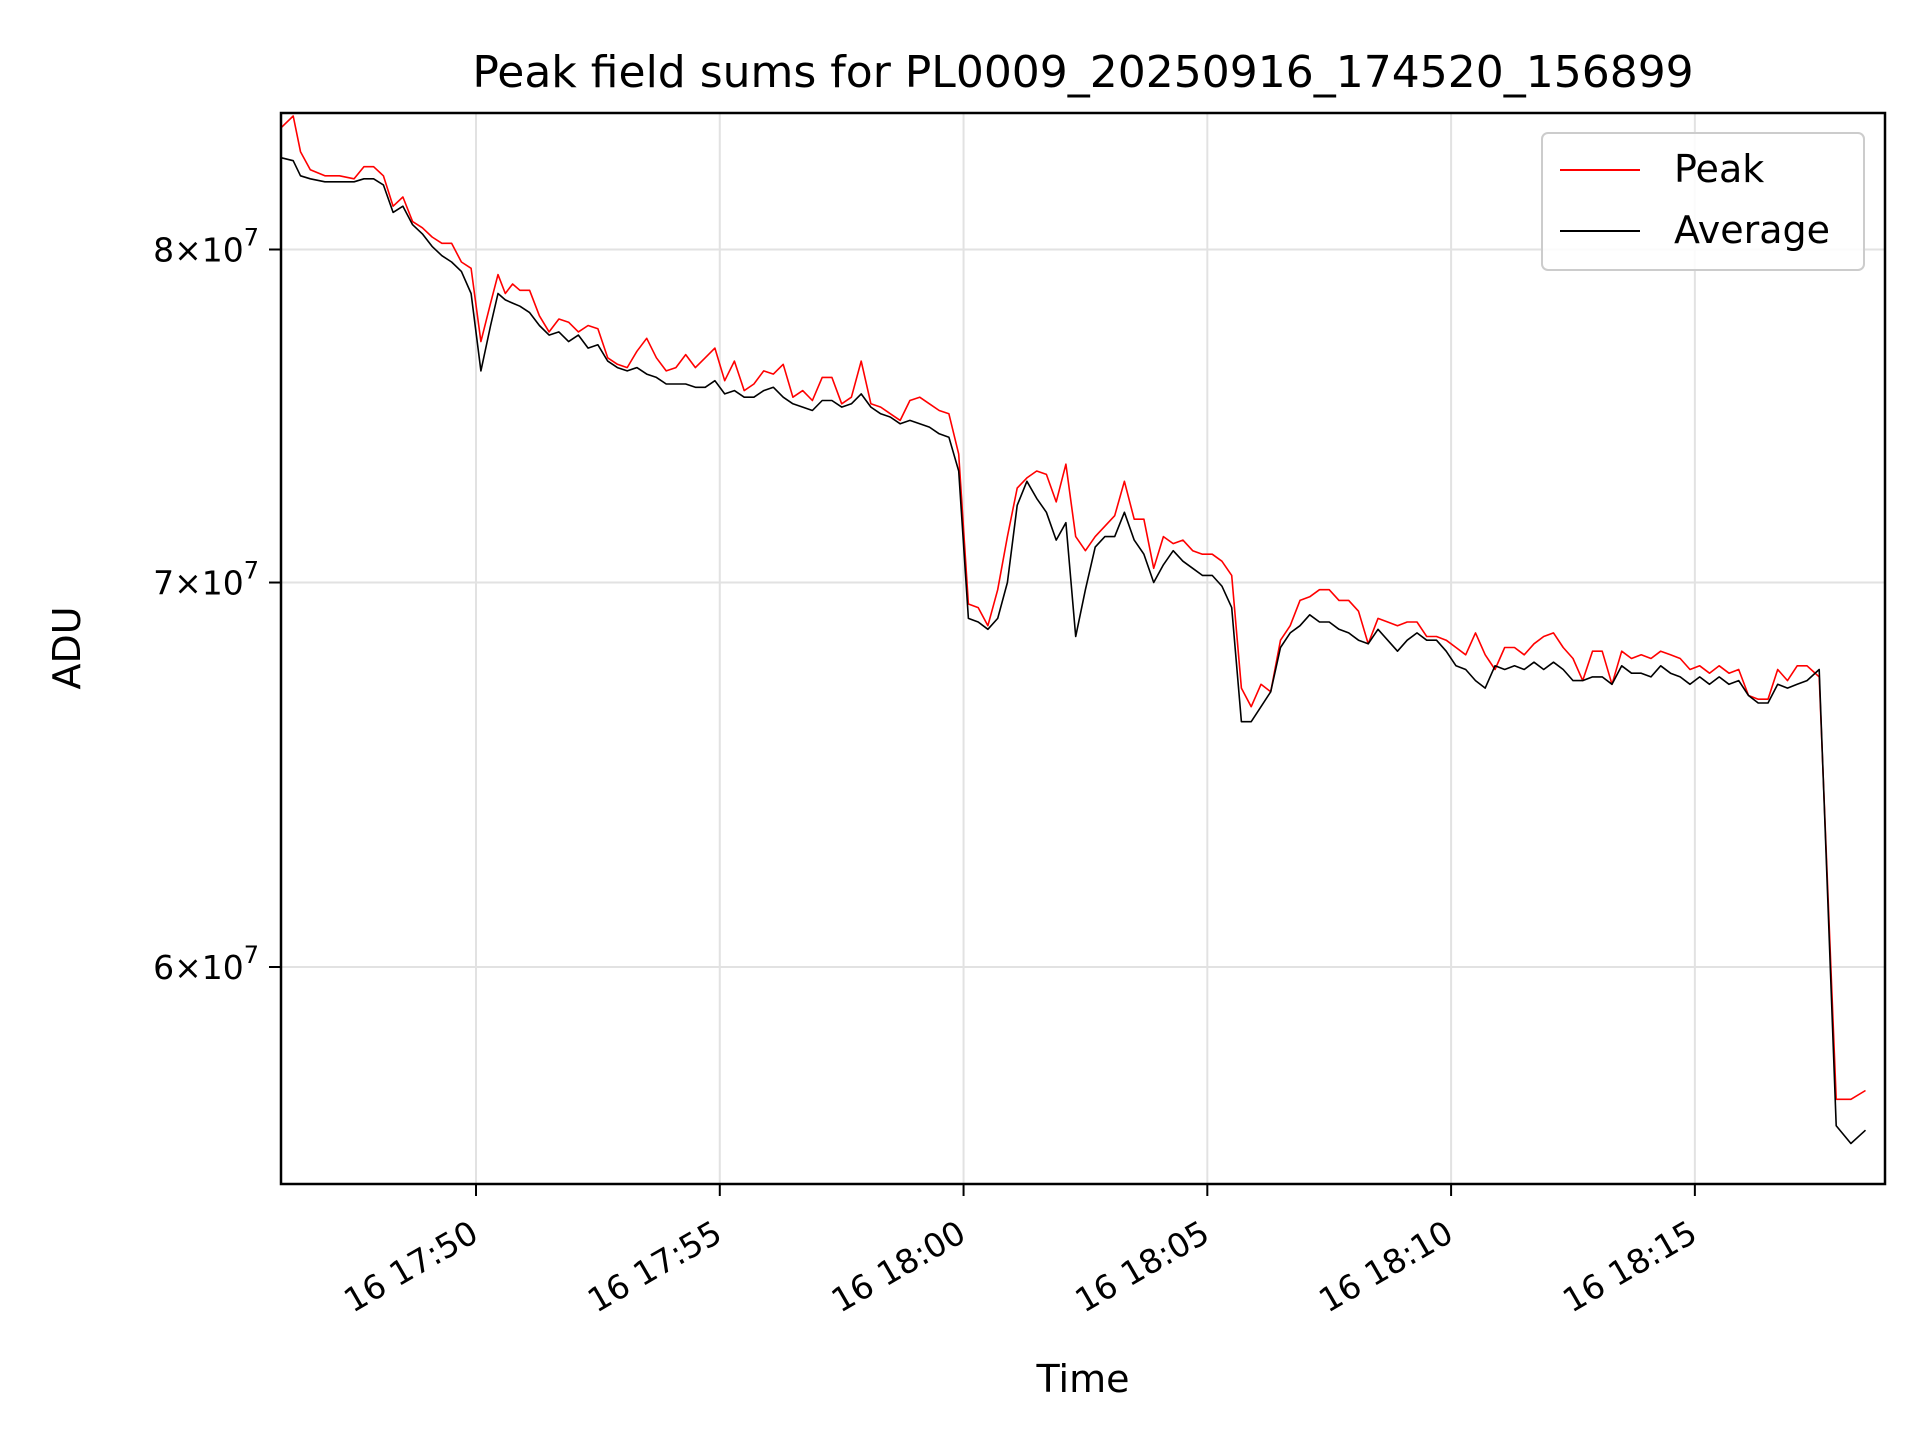 The image size is (1920, 1440). I want to click on y-tick-label-2: 8×107, so click(206, 246).